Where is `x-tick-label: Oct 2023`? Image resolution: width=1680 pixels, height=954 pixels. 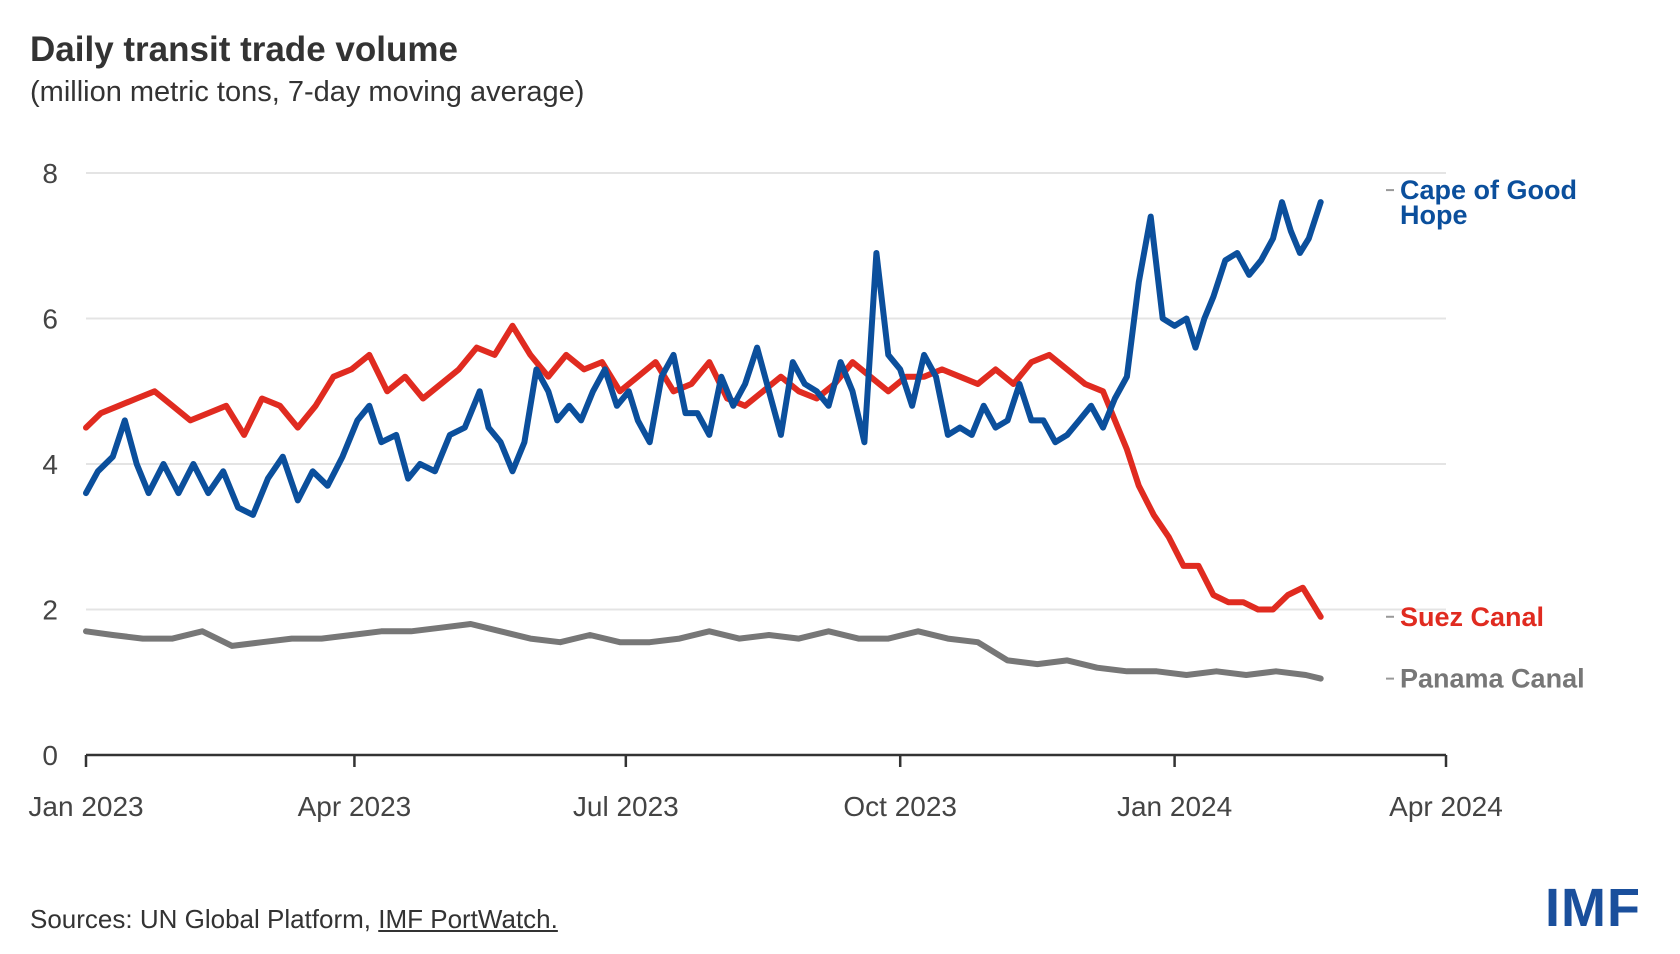
x-tick-label: Oct 2023 is located at coordinates (900, 806).